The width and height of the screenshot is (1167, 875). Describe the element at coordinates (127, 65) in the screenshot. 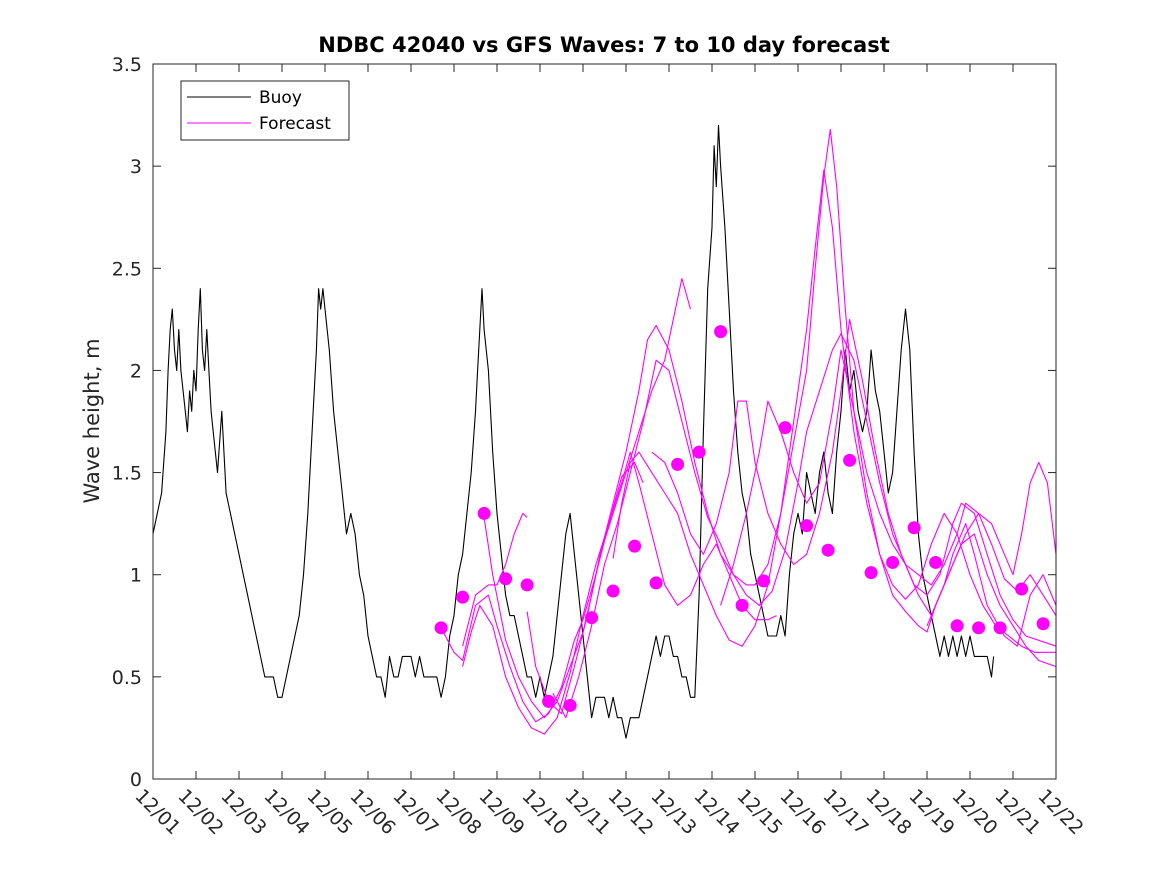

I see `y-tick-label: 3.5` at that location.